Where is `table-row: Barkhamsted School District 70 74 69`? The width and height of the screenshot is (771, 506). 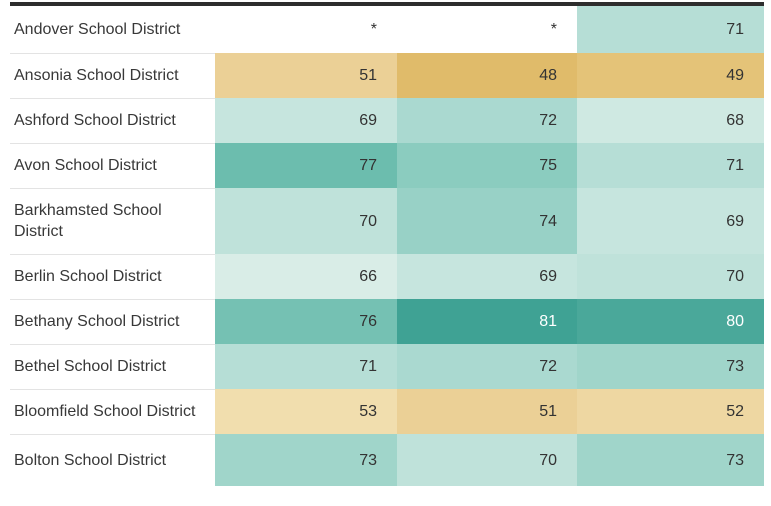
table-row: Barkhamsted School District 70 74 69 is located at coordinates (387, 221).